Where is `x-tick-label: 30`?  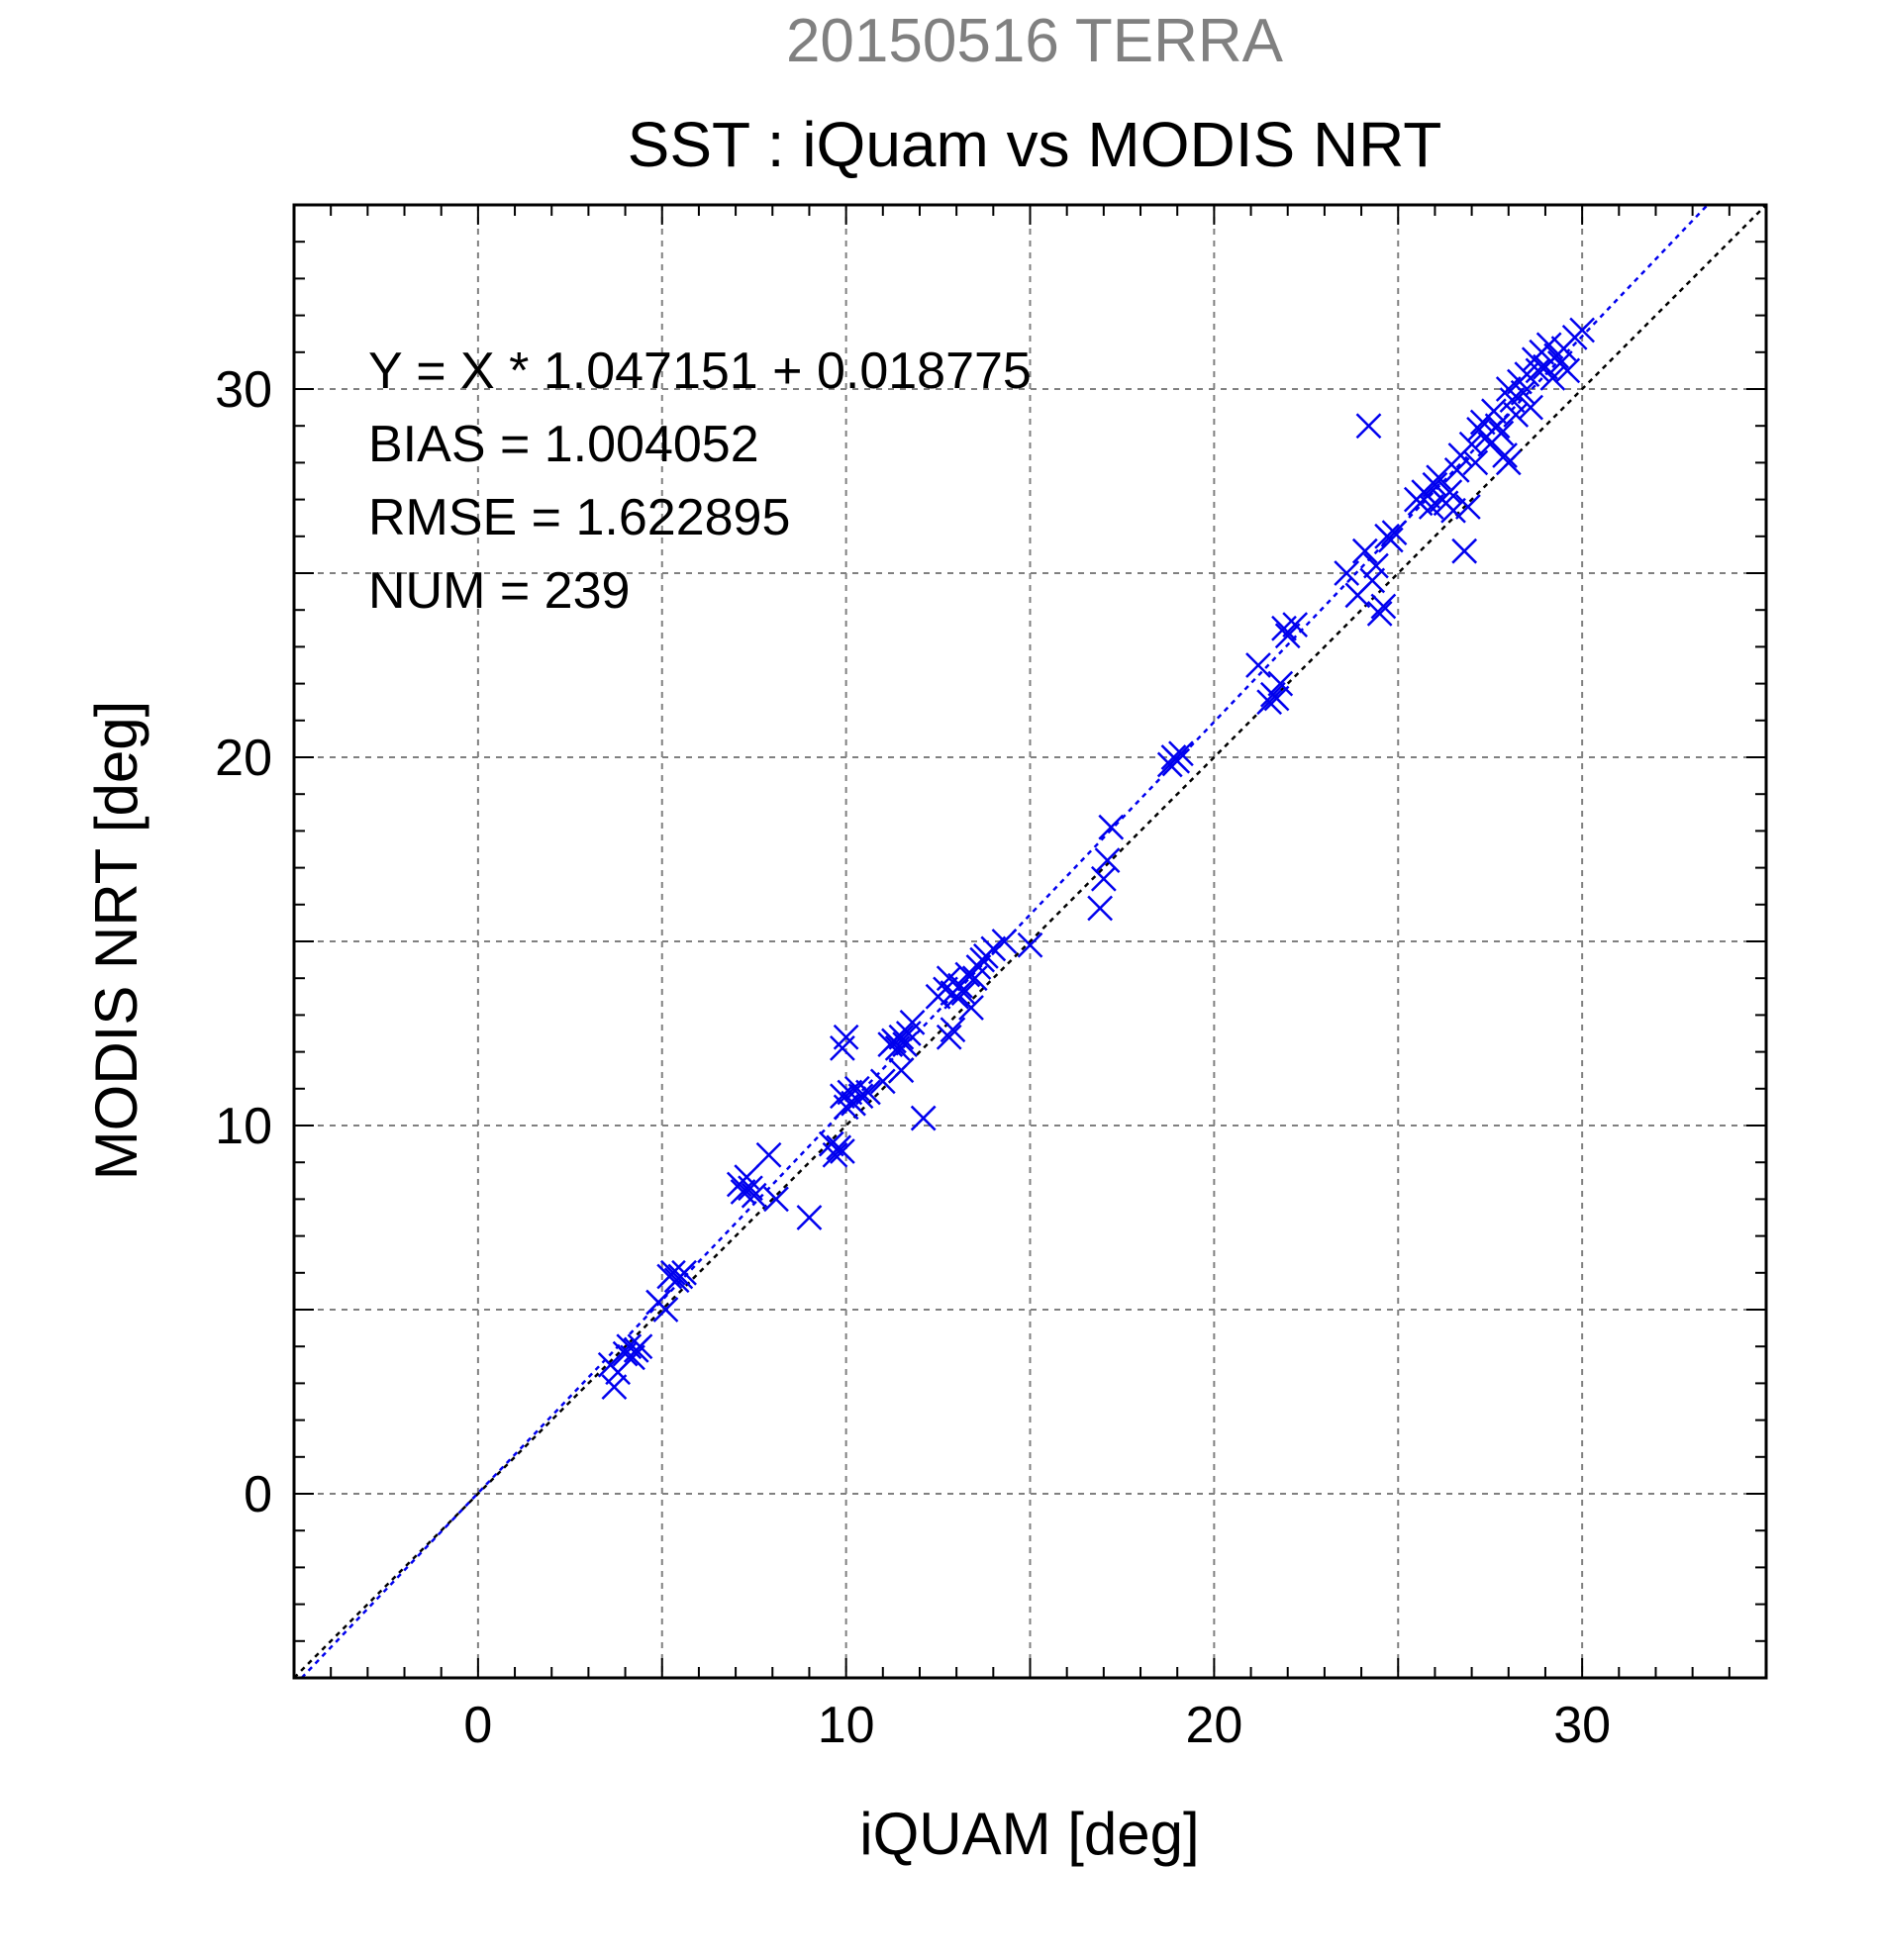 x-tick-label: 30 is located at coordinates (1582, 1725).